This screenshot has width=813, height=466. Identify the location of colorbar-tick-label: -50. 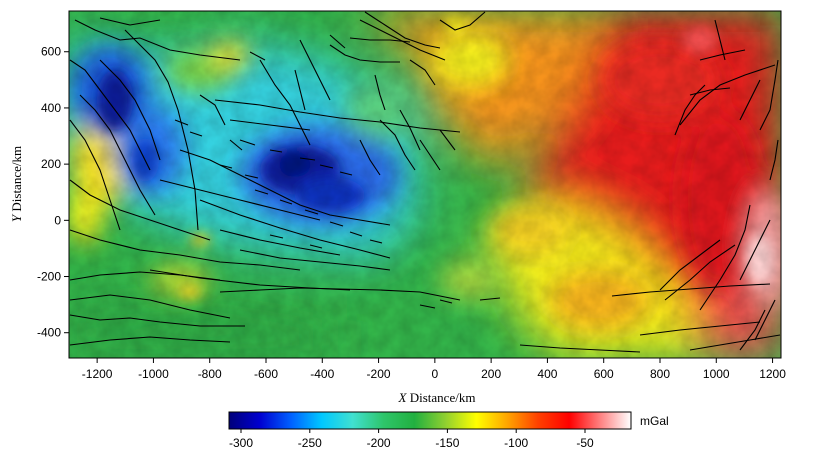
(585, 443).